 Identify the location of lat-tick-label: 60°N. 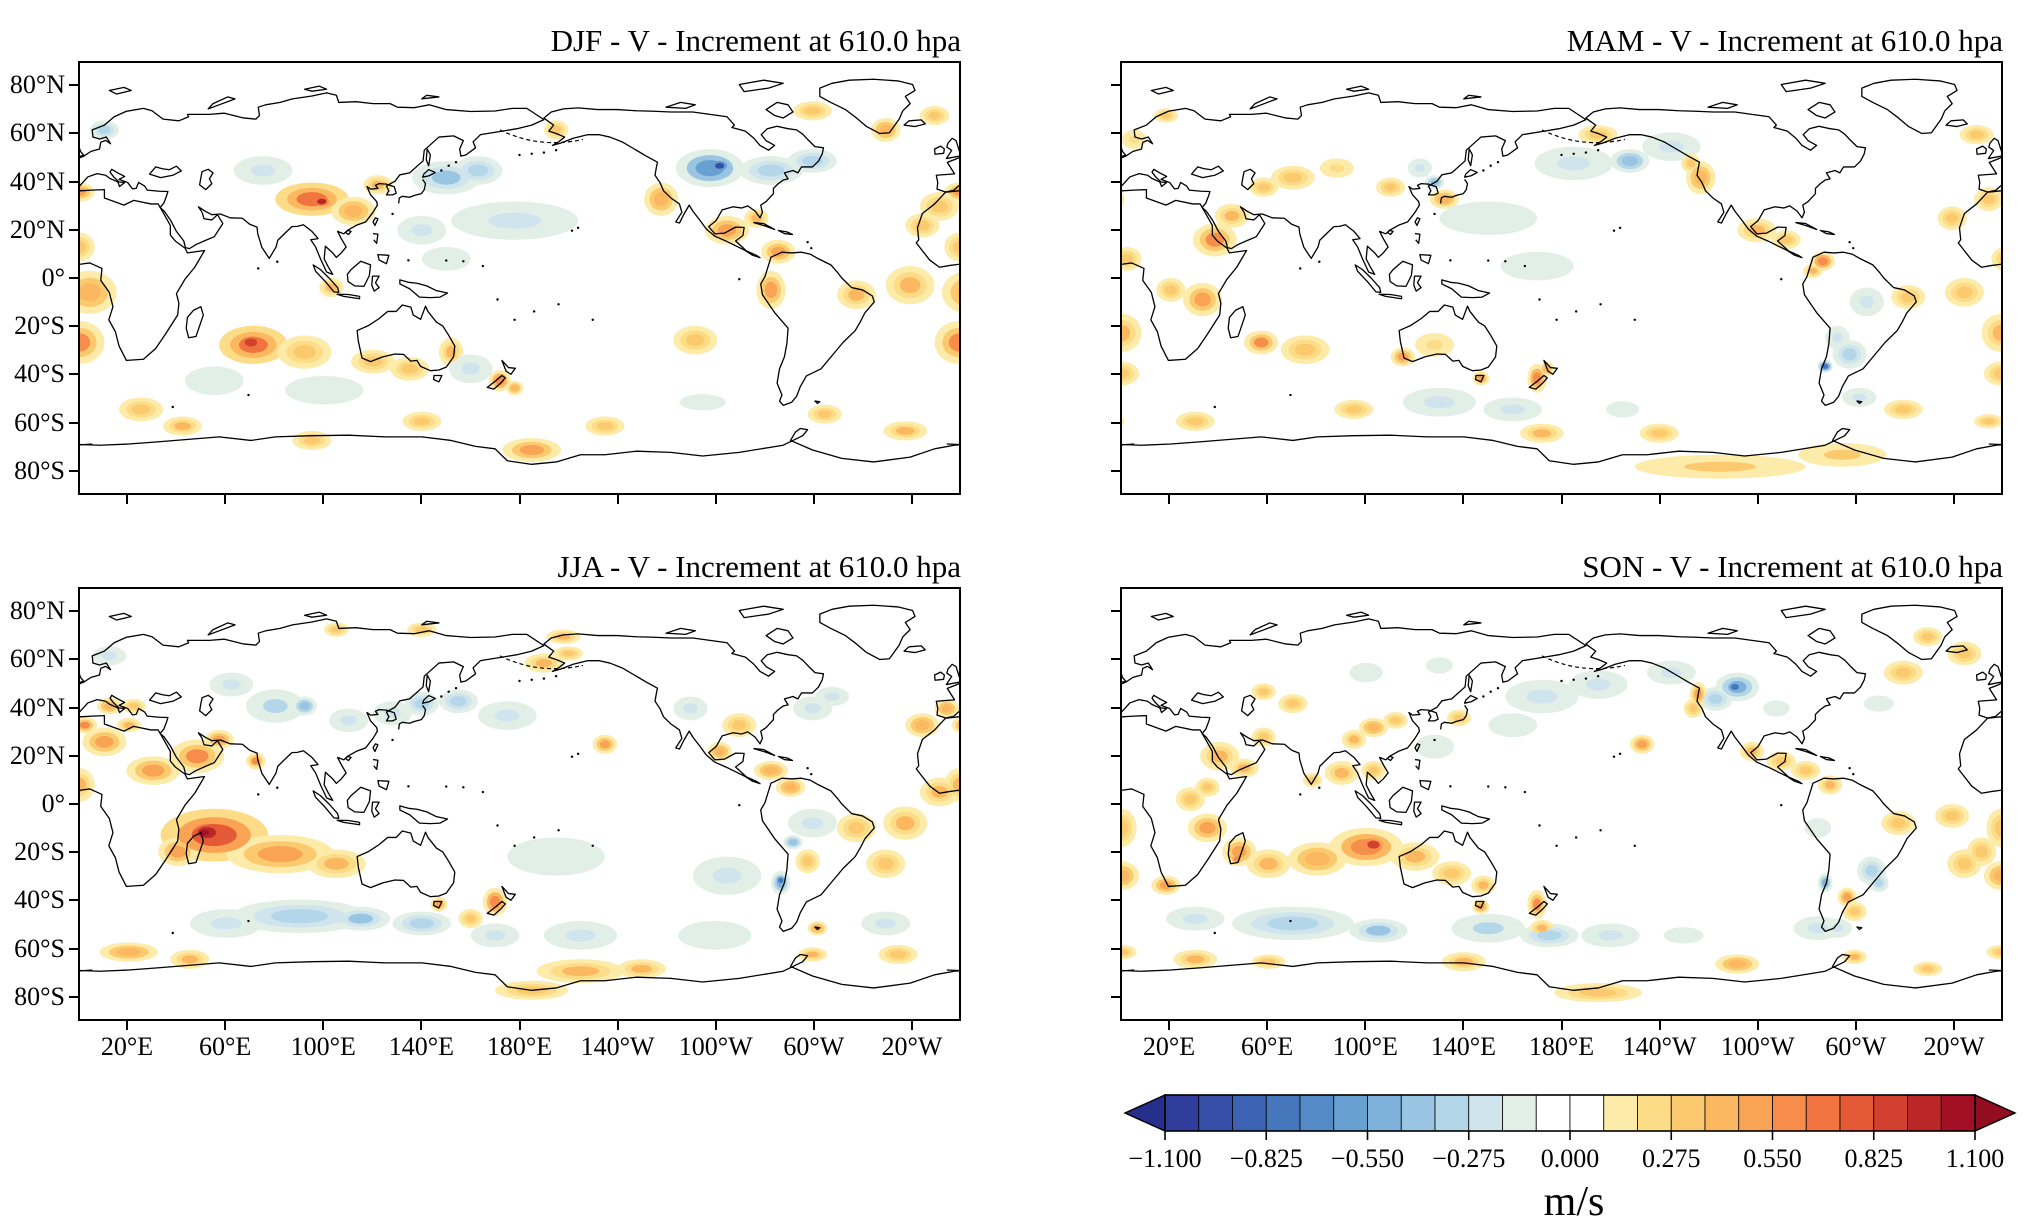
(37, 133).